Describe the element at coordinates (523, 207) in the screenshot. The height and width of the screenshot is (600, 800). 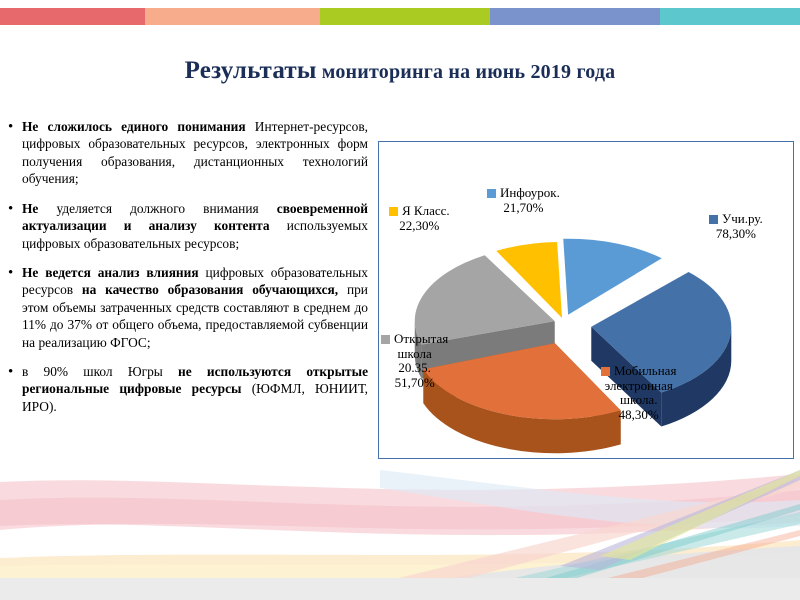
I see `pie-label-value: 21,70%` at that location.